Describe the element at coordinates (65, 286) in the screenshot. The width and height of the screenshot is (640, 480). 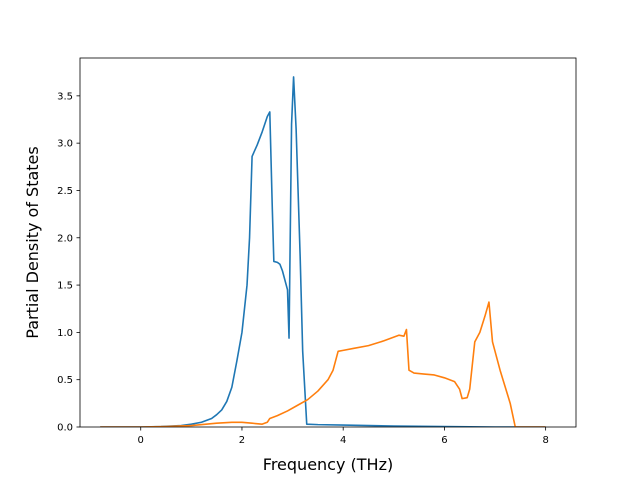
I see `y-tick-label: 1.5` at that location.